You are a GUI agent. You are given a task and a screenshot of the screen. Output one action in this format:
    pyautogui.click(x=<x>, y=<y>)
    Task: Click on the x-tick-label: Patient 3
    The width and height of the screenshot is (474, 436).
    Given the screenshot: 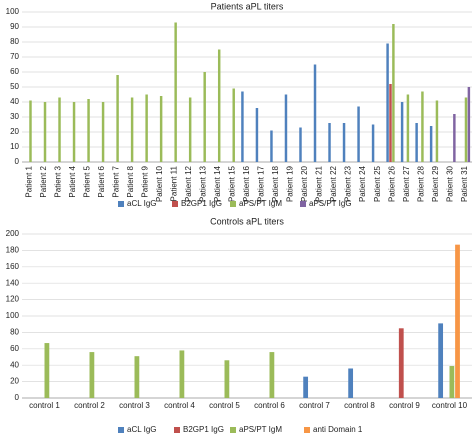 What is the action you would take?
    pyautogui.click(x=57, y=181)
    